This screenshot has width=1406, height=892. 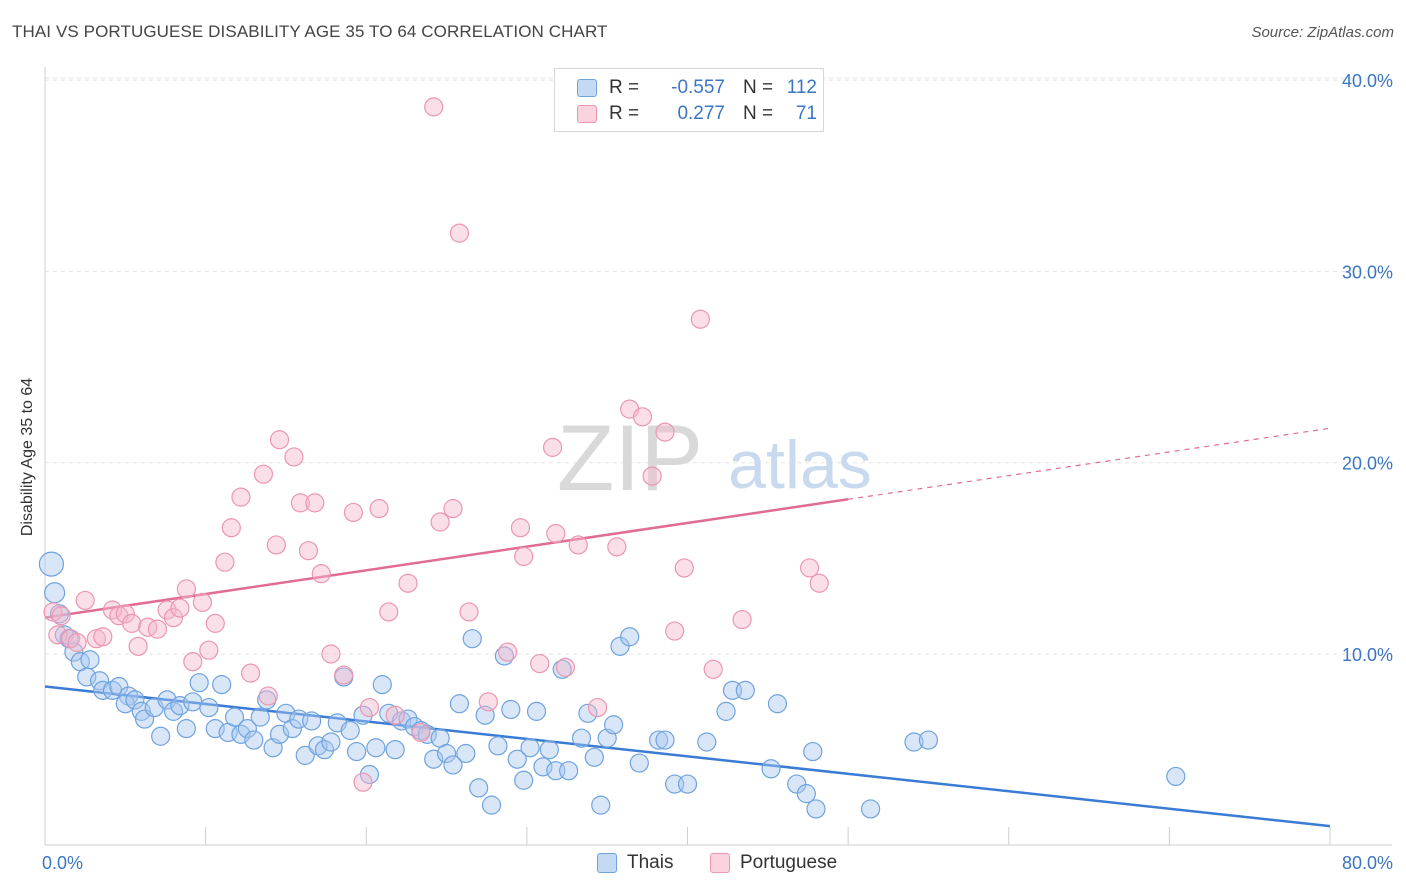 What do you see at coordinates (1367, 863) in the screenshot?
I see `x-tick-label: 80.0%` at bounding box center [1367, 863].